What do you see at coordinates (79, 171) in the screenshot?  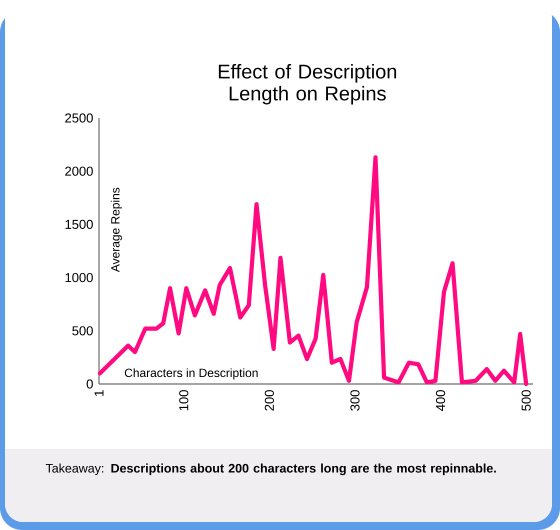 I see `y-tick-label: 2000` at bounding box center [79, 171].